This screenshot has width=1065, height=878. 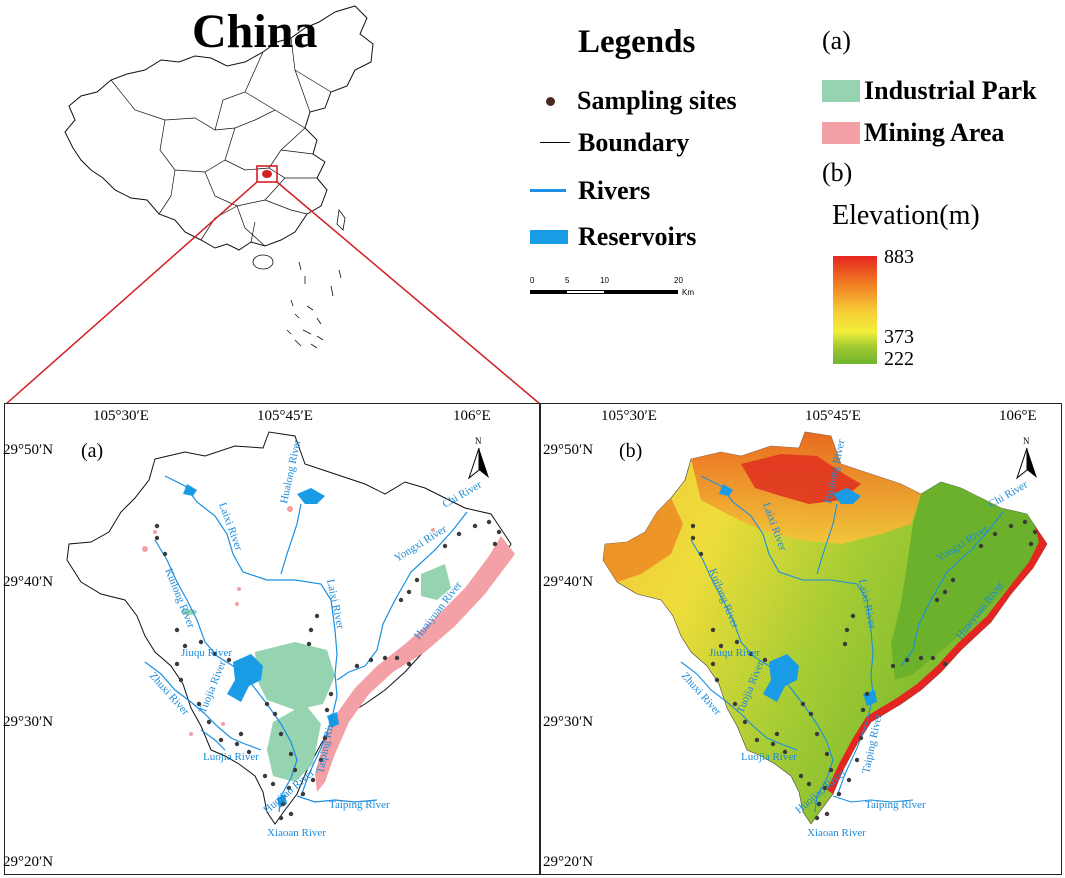 I want to click on scale-label: 5, so click(x=567, y=280).